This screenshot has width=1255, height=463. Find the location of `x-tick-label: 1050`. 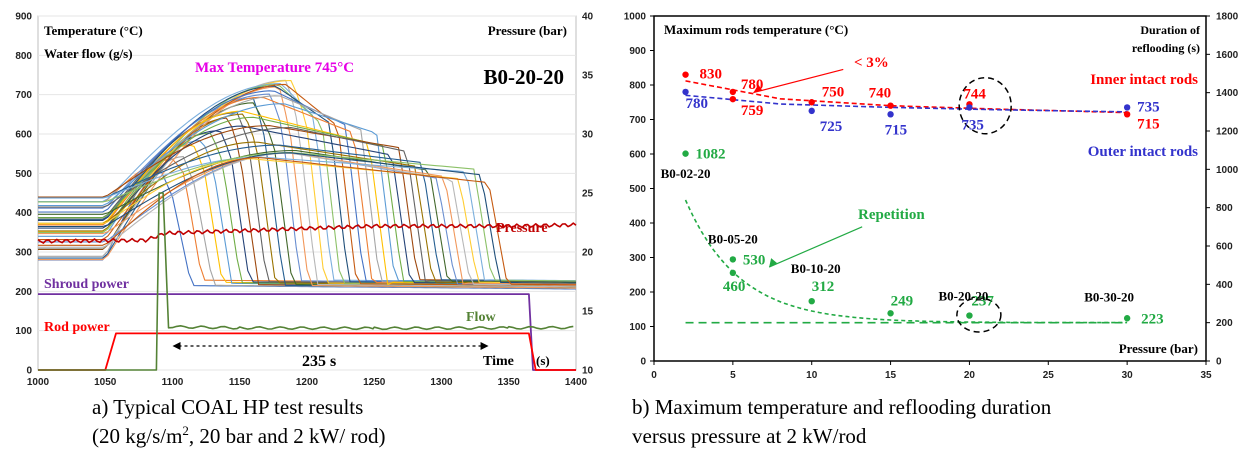

x-tick-label: 1050 is located at coordinates (105, 382).